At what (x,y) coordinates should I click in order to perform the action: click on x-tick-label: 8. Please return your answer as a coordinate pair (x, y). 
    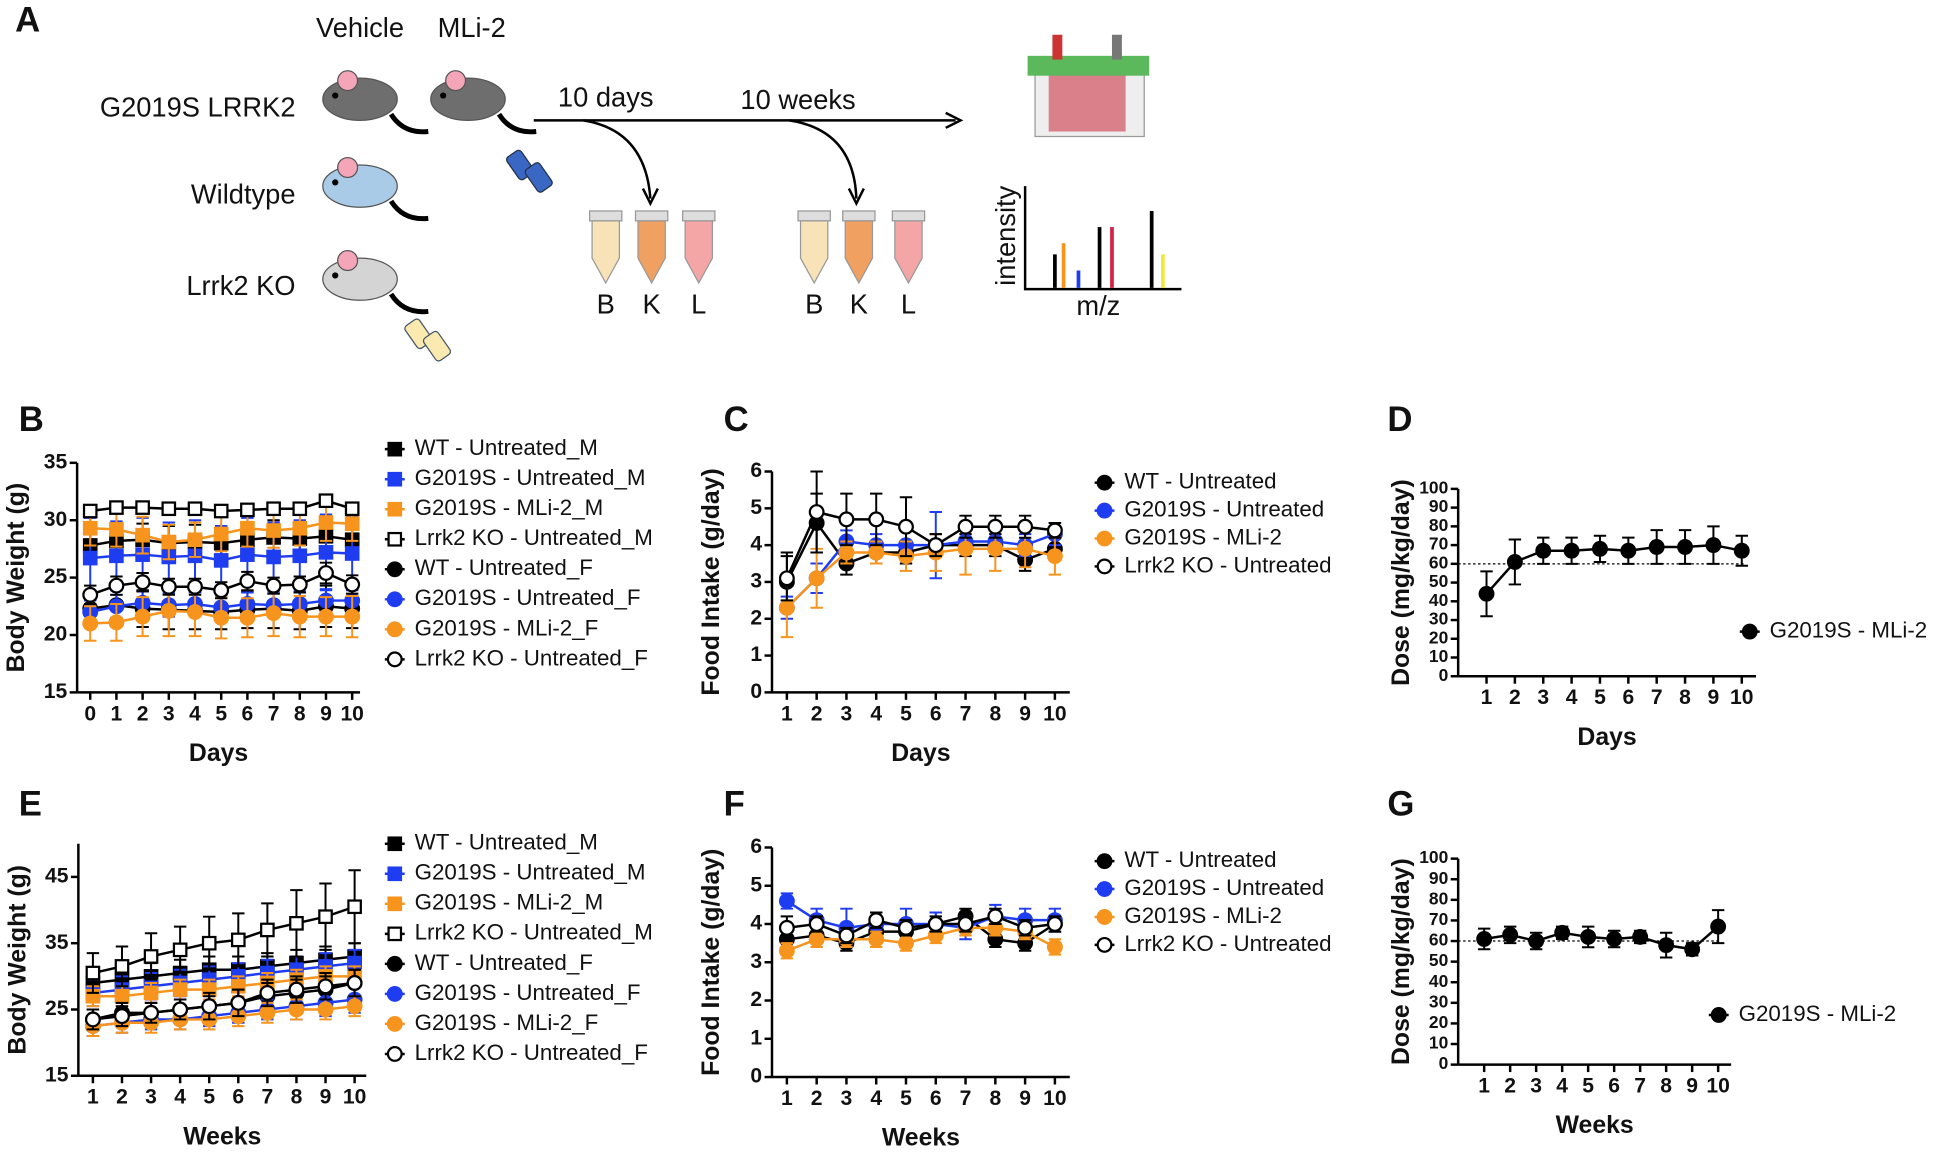
    Looking at the image, I should click on (995, 713).